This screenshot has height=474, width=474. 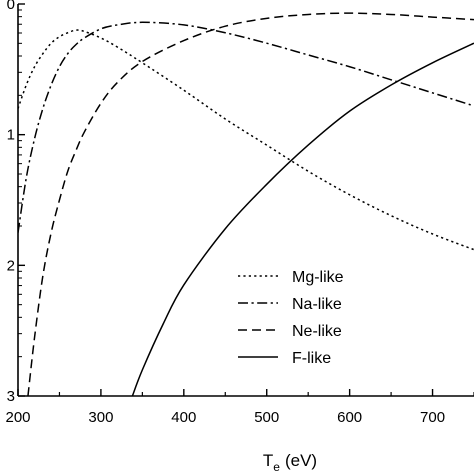 What do you see at coordinates (11, 265) in the screenshot?
I see `y-tick-label: 2` at bounding box center [11, 265].